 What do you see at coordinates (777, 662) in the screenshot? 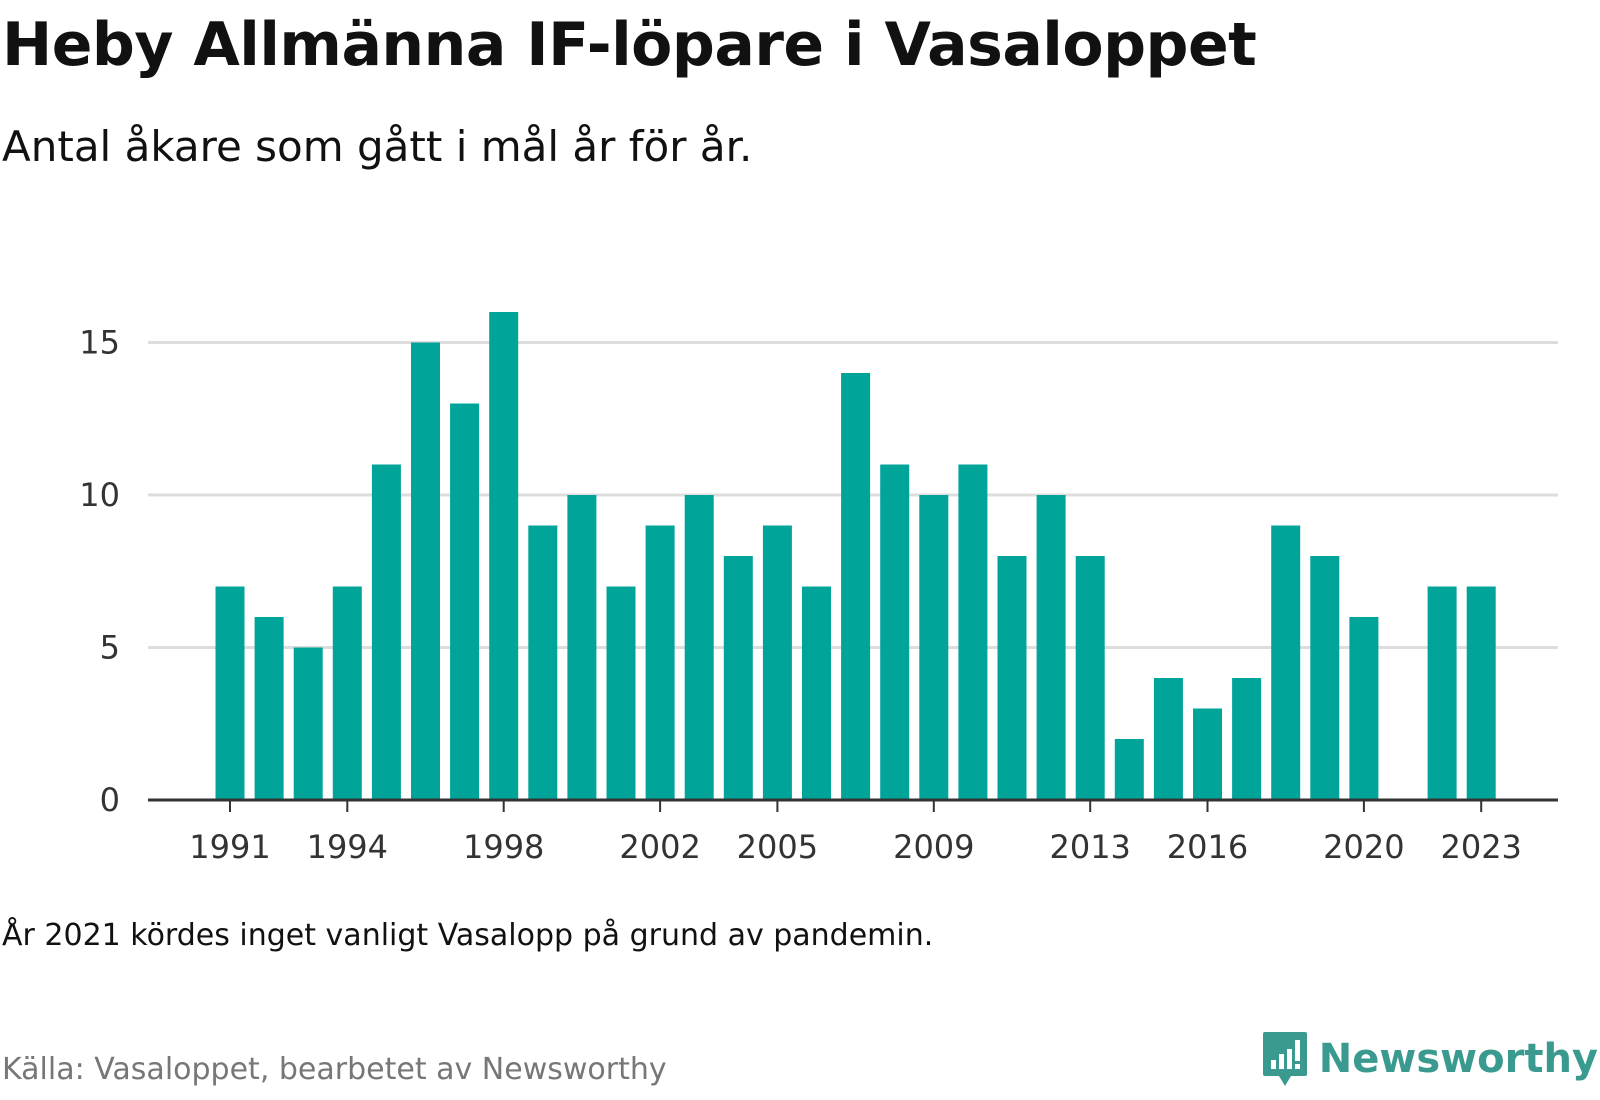
I see `bar-2005` at bounding box center [777, 662].